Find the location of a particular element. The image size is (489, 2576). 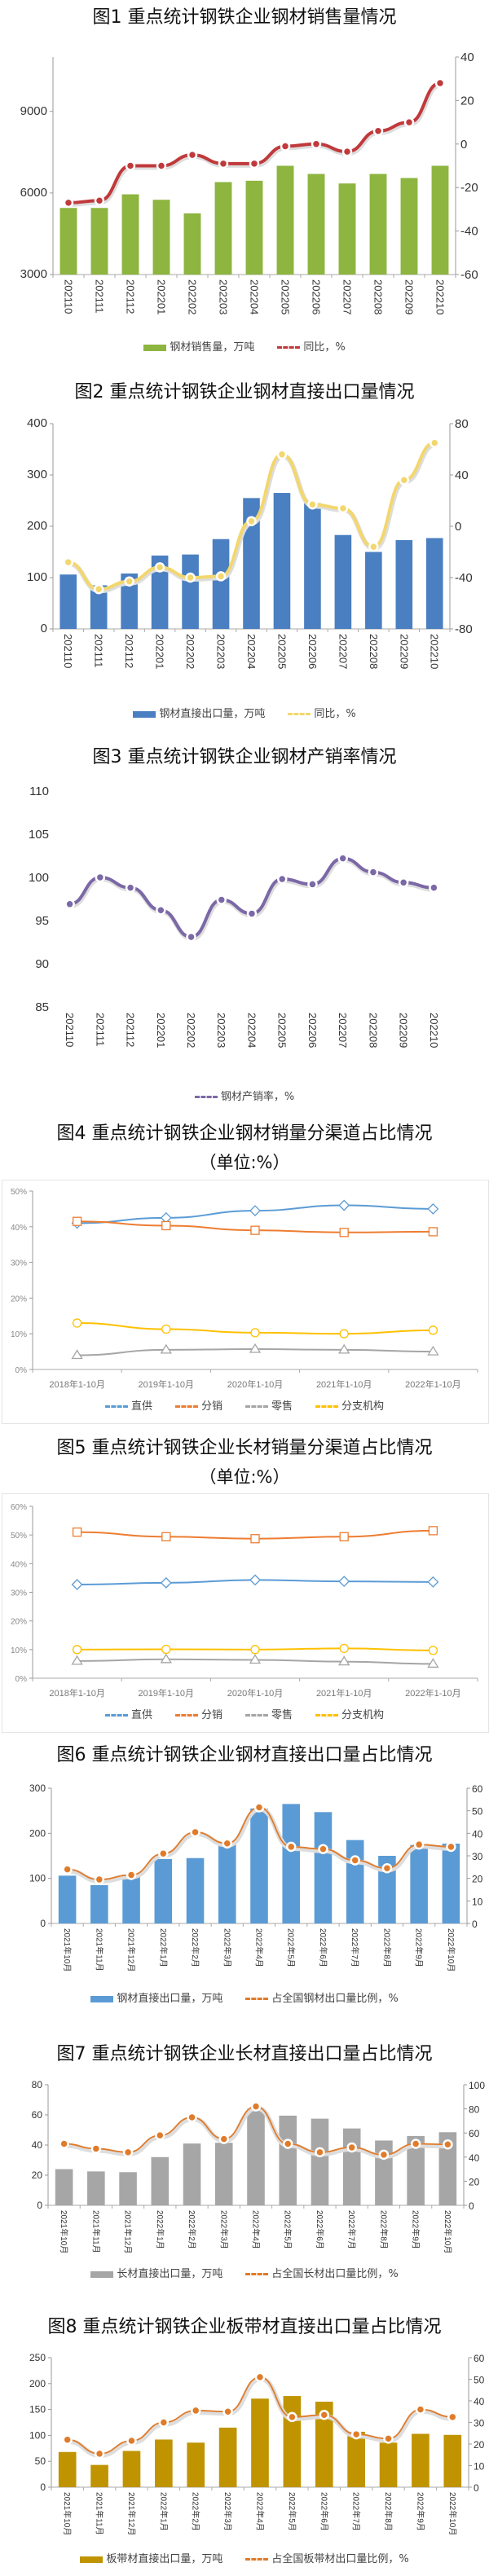

legend-label: 同比，% is located at coordinates (335, 714).